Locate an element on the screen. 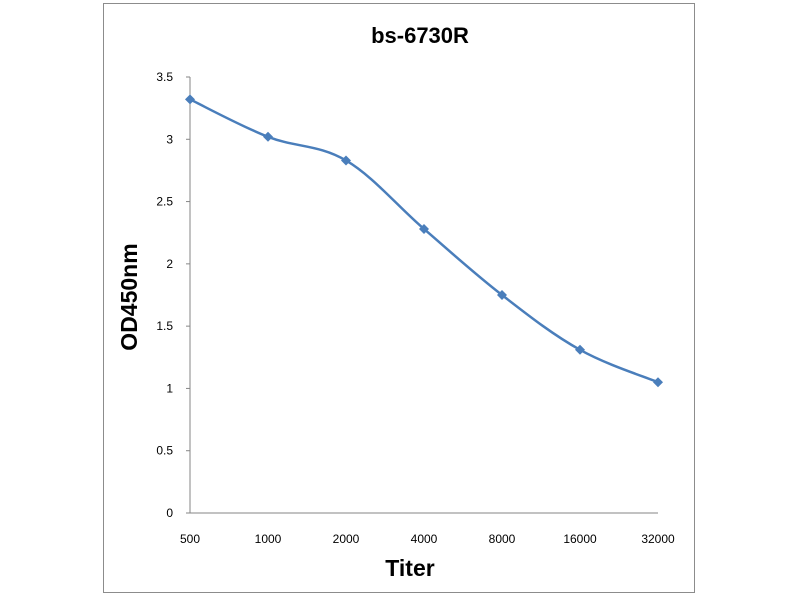 The height and width of the screenshot is (600, 800). x-tick-label: 8000 is located at coordinates (502, 539).